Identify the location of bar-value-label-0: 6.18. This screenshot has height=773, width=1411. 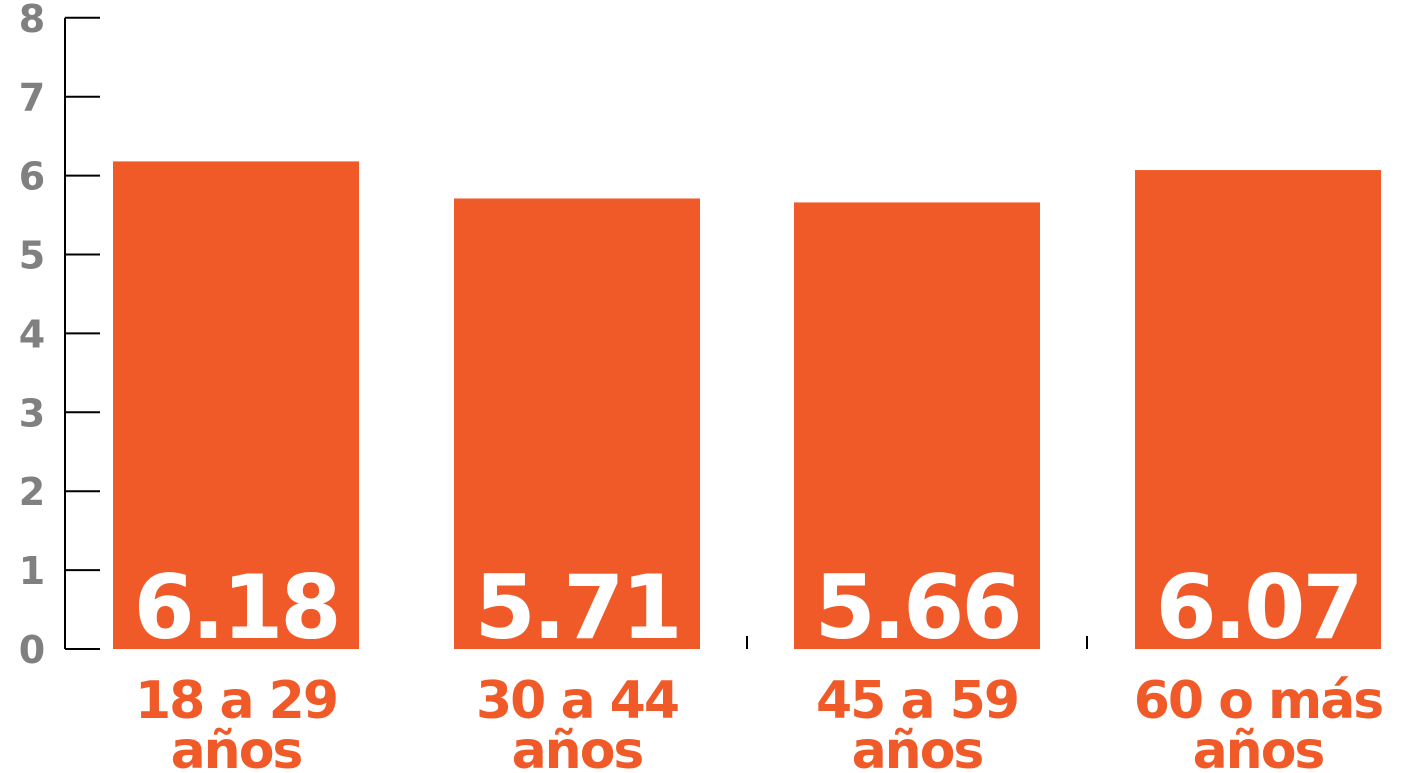
(235, 607).